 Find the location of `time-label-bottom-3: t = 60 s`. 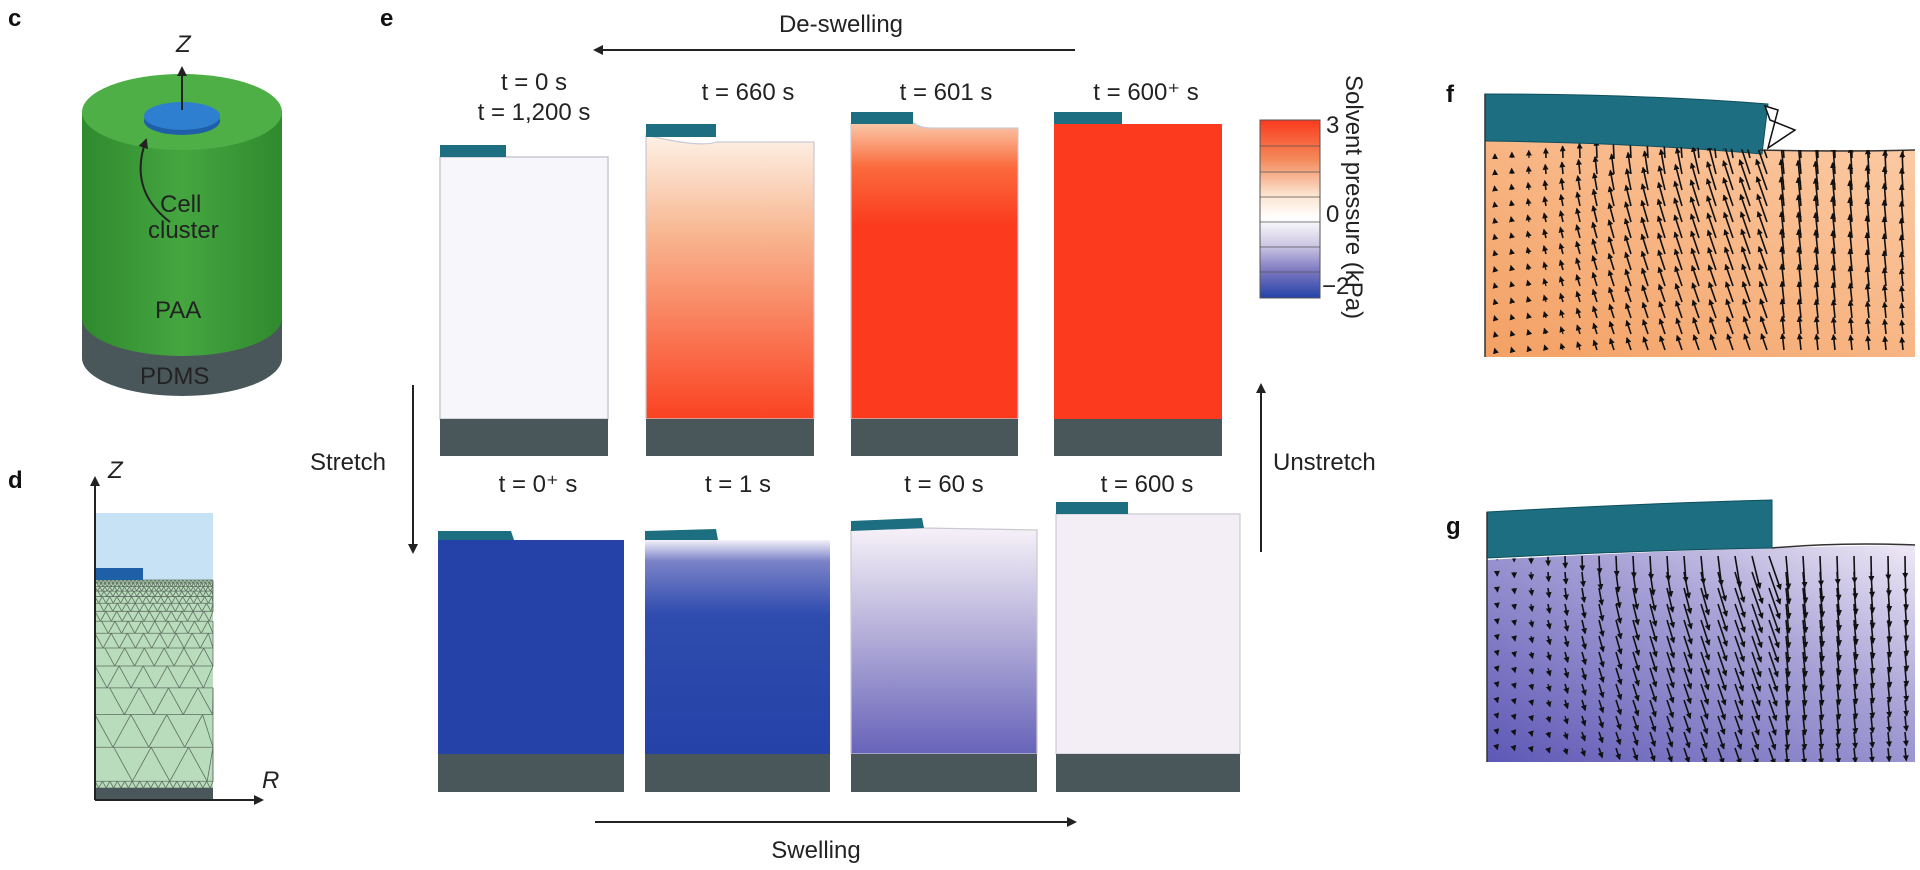

time-label-bottom-3: t = 60 s is located at coordinates (943, 484).